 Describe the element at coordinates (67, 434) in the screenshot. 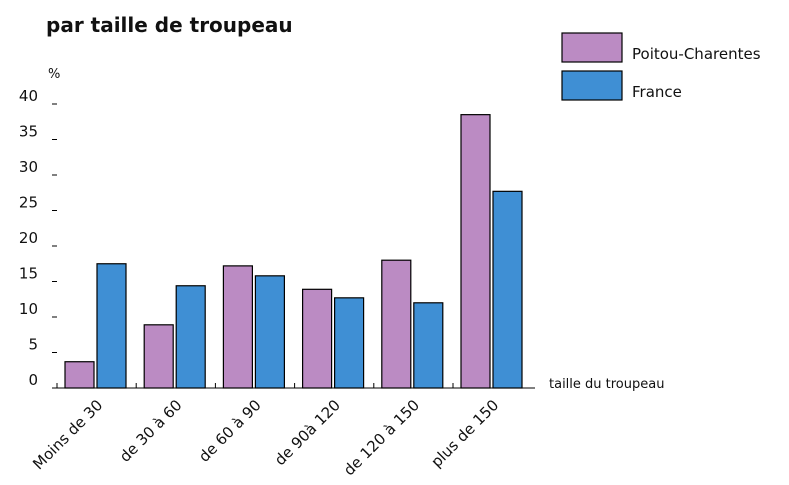

I see `x-tick-label: Moins de 30` at that location.